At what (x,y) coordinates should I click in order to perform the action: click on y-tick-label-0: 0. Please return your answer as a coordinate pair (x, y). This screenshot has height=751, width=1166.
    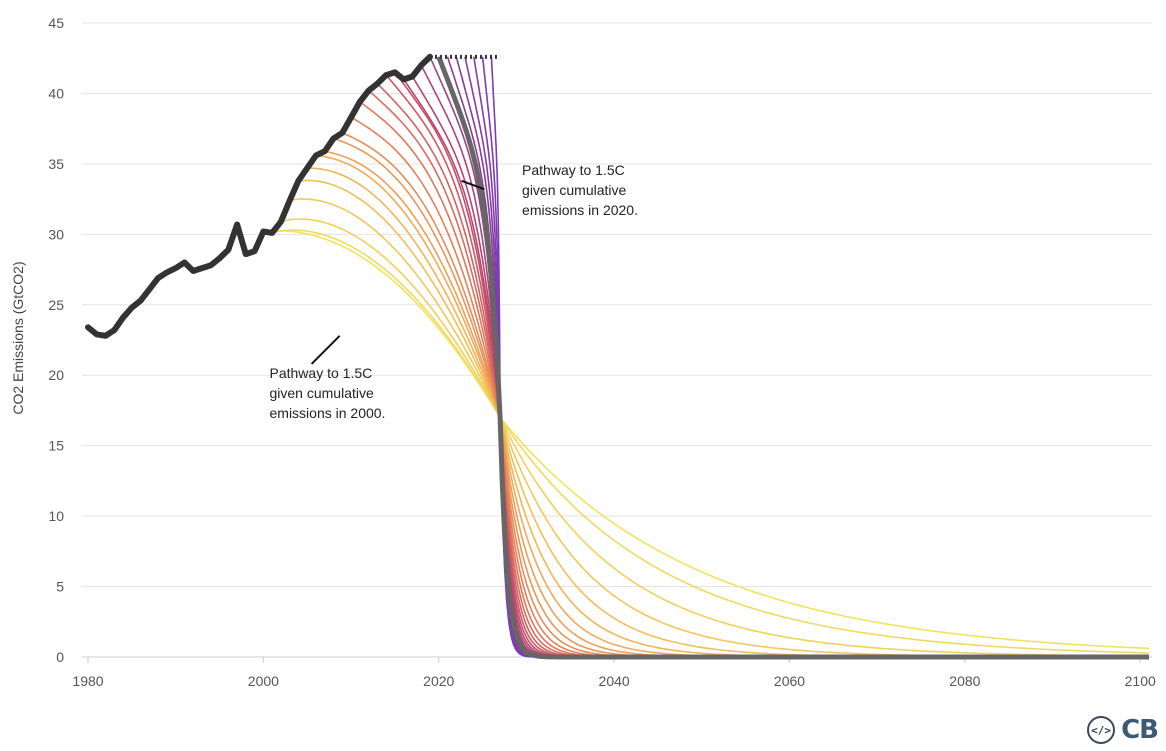
    Looking at the image, I should click on (60, 657).